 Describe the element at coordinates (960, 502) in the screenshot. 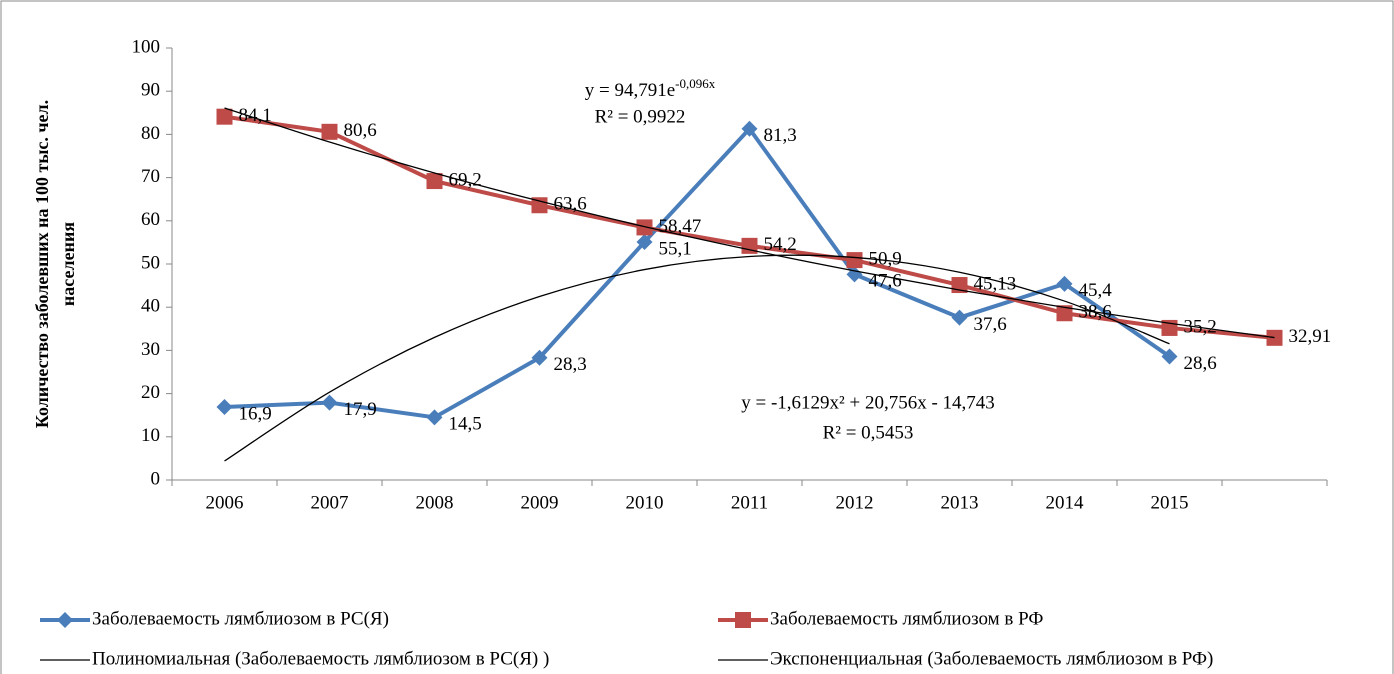

I see `x-tick-label: 2013` at that location.